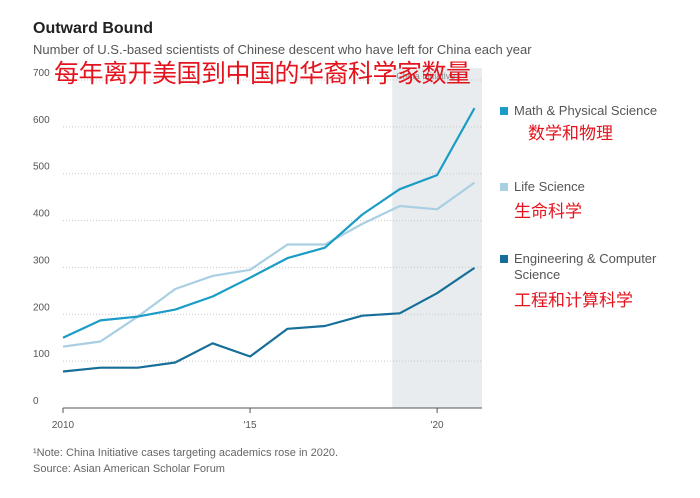 Image resolution: width=700 pixels, height=498 pixels. Describe the element at coordinates (41, 260) in the screenshot. I see `y-tick-label: 300` at that location.